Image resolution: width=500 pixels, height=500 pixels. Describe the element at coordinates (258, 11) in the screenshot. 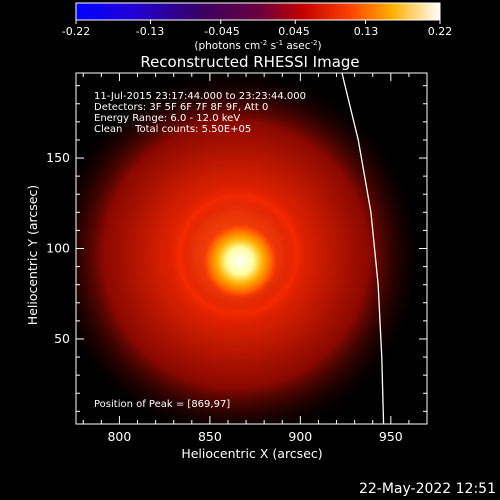

I see `colorbar-gradient` at that location.